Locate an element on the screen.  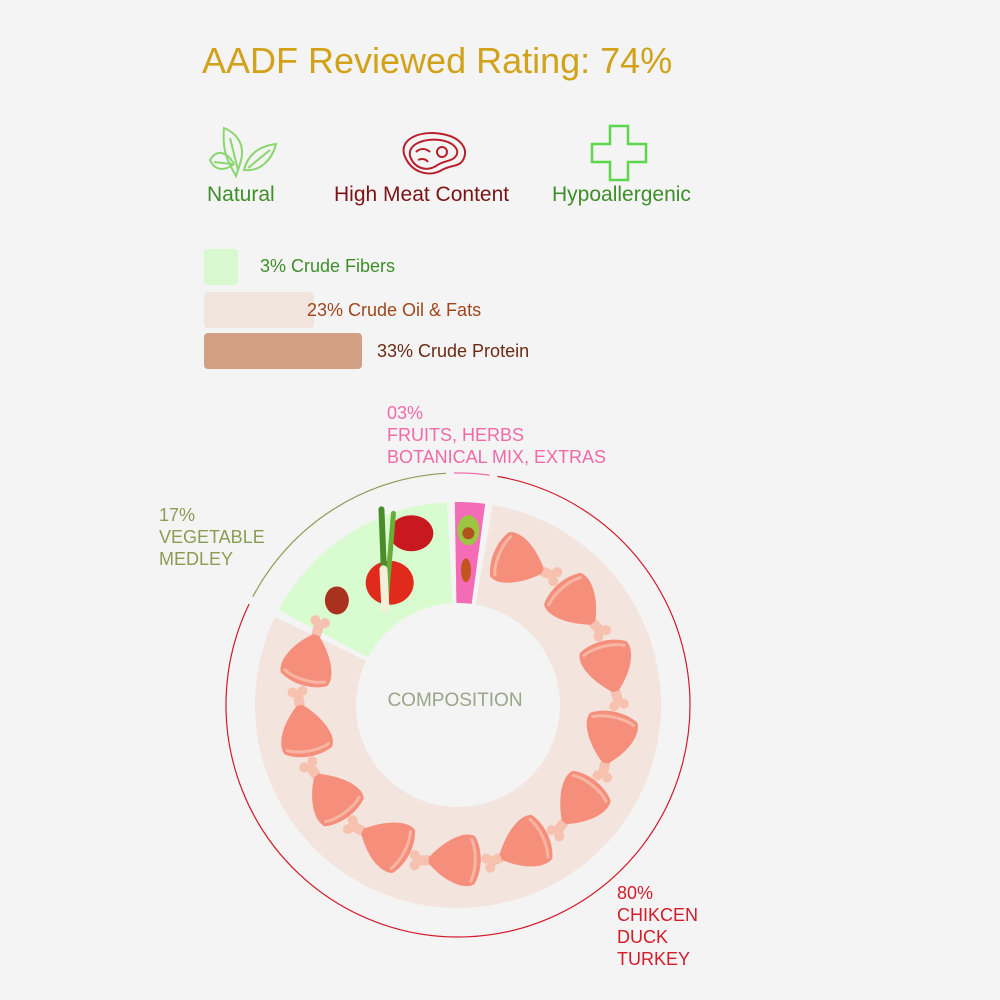
rating-title: AADF Reviewed Rating: 74% is located at coordinates (437, 60).